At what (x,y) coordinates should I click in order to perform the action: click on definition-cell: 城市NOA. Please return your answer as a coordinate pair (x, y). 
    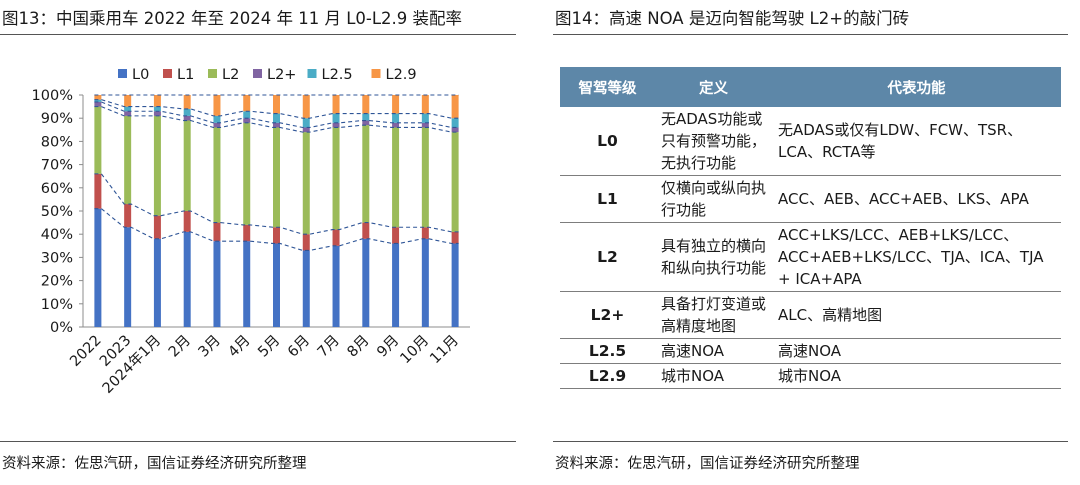
    Looking at the image, I should click on (713, 376).